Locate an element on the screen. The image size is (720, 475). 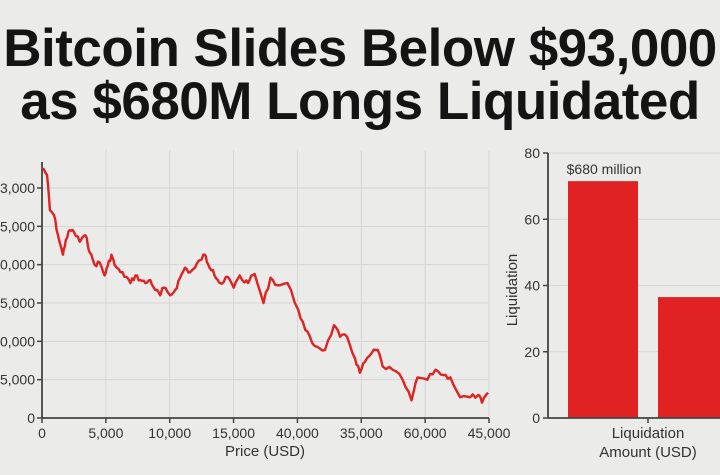
x-tick-label: 35,000 is located at coordinates (361, 433).